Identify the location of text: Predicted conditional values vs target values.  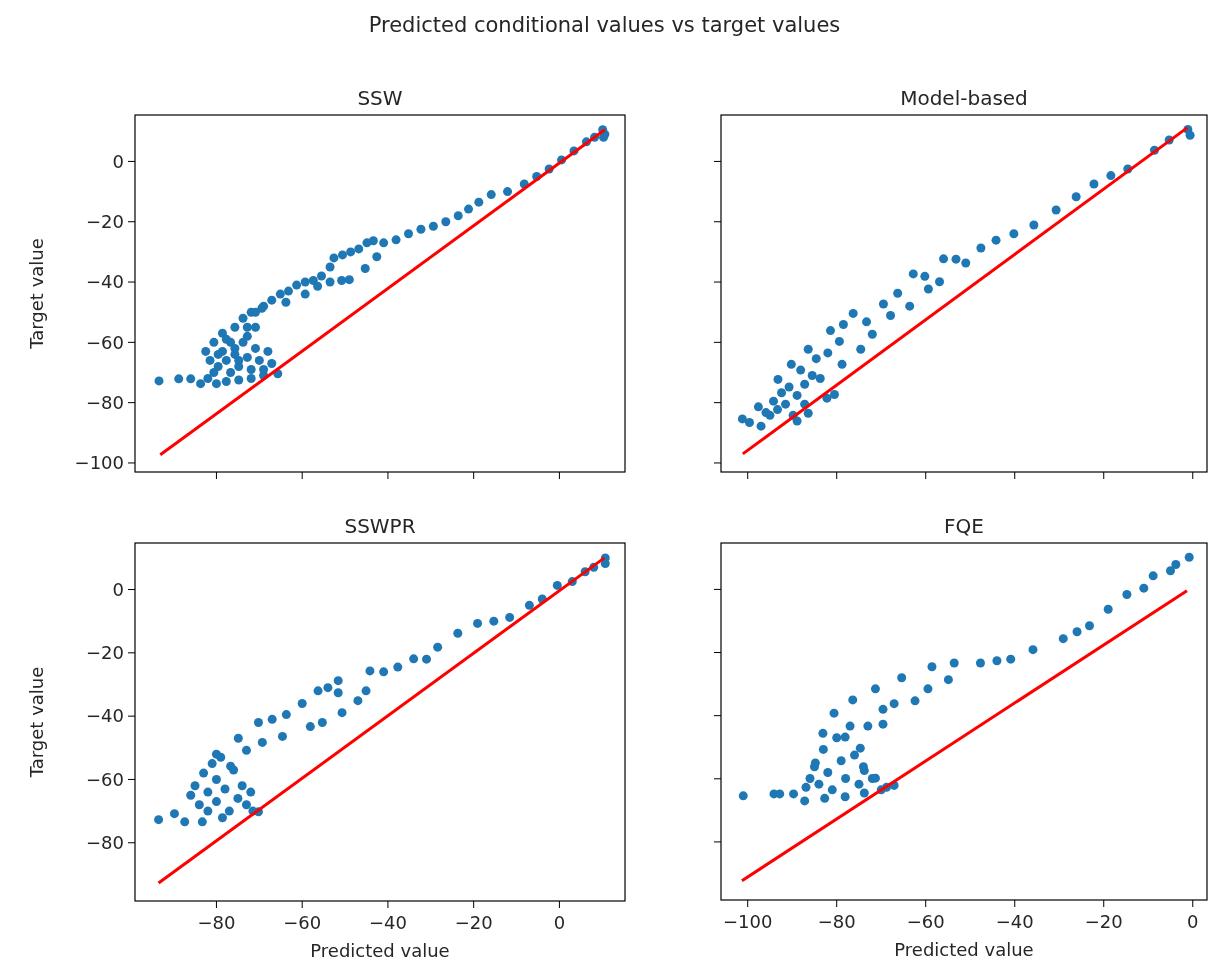
(604, 25).